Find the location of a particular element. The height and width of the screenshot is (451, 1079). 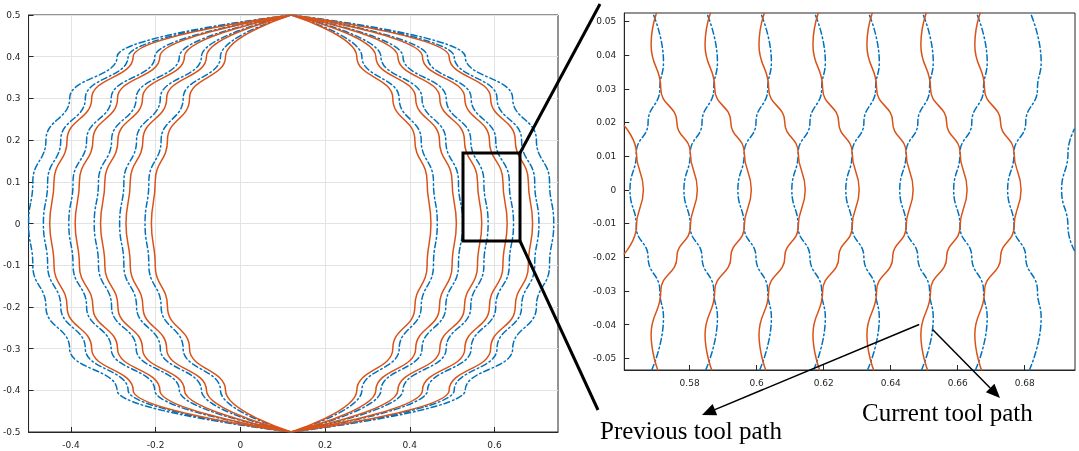

y-tick-label: -0.5 is located at coordinates (12, 432).